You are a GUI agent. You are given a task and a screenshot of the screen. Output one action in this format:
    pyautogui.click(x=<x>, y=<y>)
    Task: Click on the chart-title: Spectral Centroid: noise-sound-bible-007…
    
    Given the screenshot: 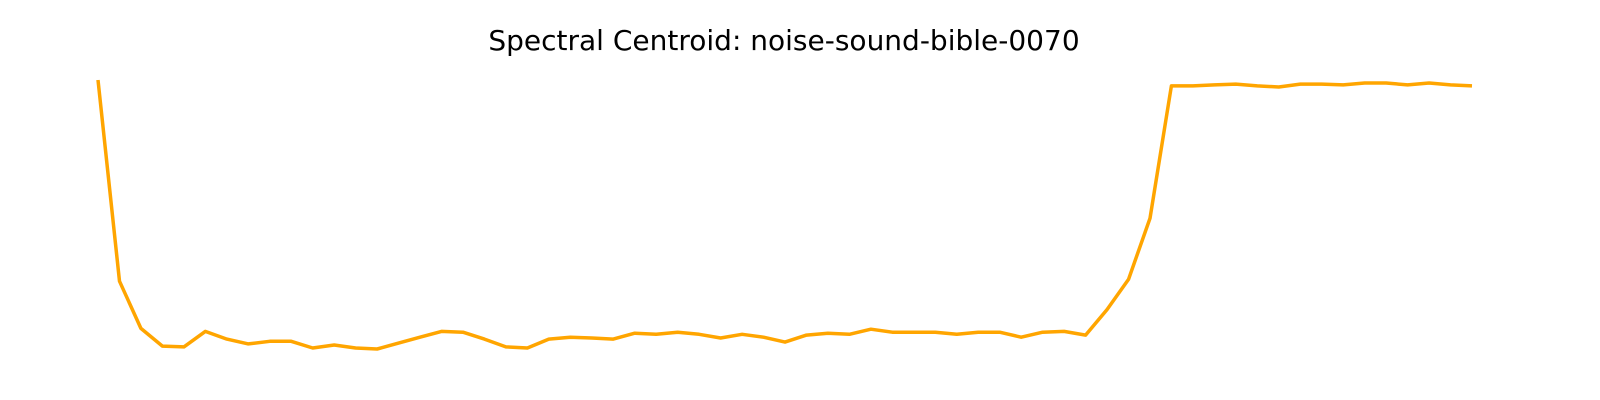 What is the action you would take?
    pyautogui.click(x=783, y=40)
    